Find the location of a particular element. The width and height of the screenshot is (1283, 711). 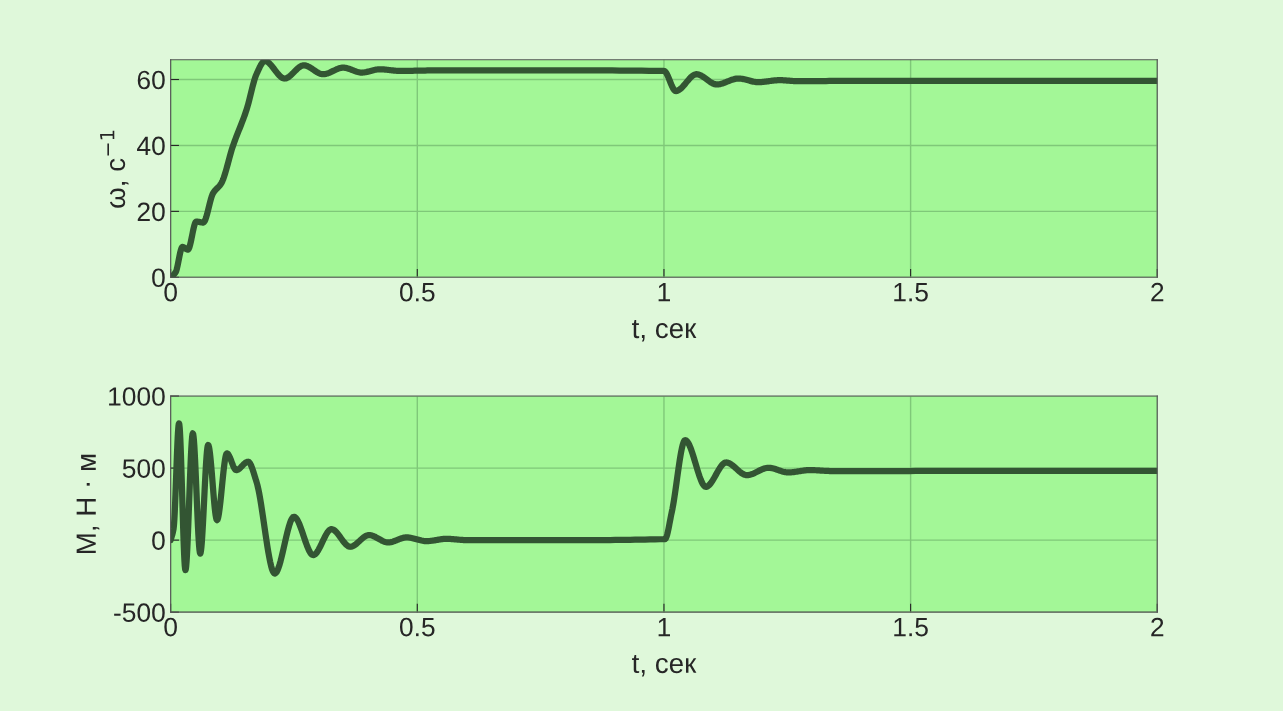

y-tick-label: 500 is located at coordinates (143, 468).